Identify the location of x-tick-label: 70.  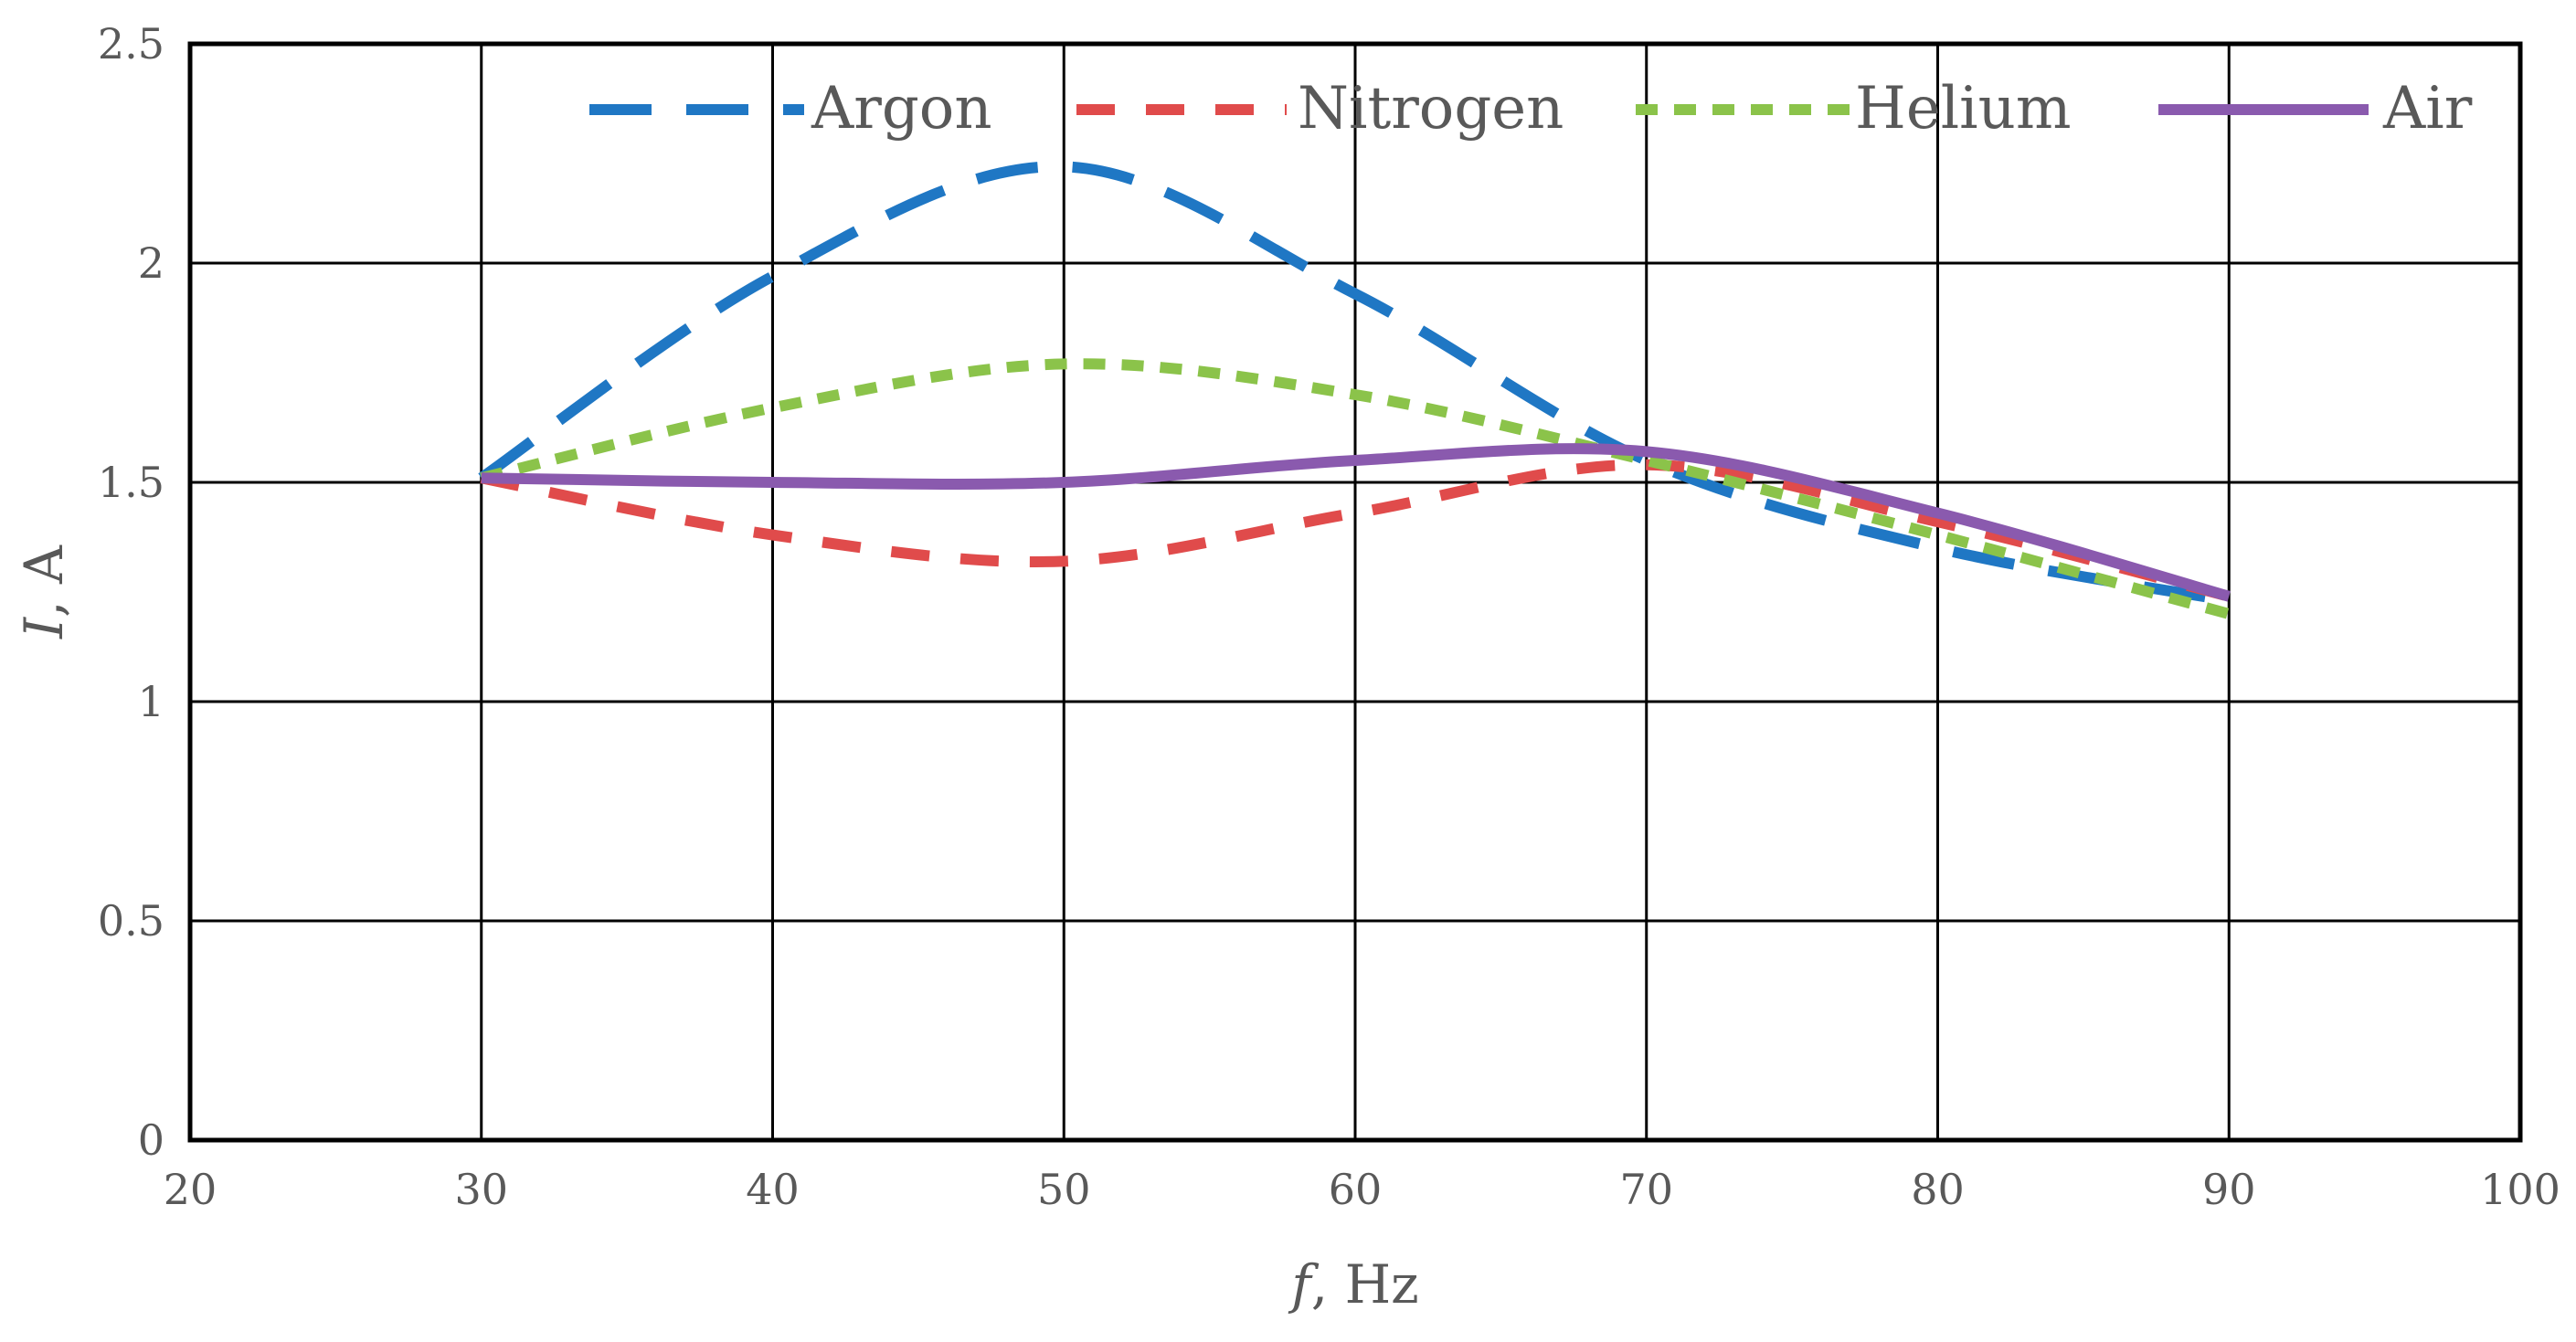
(1646, 1189).